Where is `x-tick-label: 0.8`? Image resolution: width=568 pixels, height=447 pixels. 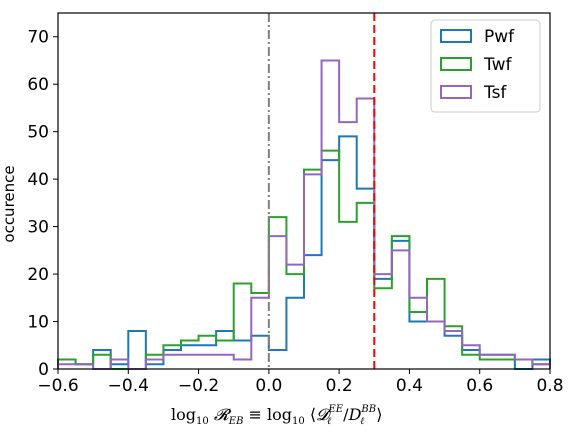
x-tick-label: 0.8 is located at coordinates (549, 386).